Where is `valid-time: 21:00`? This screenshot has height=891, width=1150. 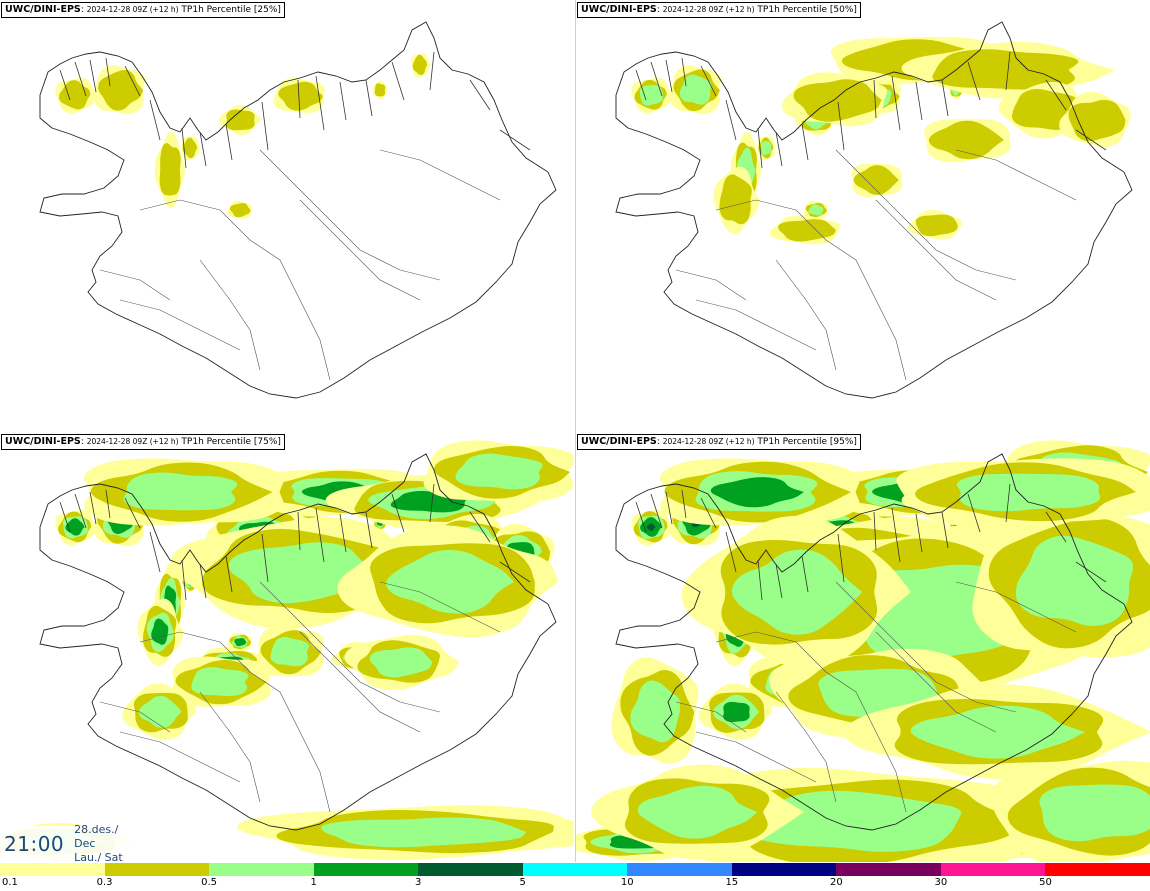 valid-time: 21:00 is located at coordinates (34, 844).